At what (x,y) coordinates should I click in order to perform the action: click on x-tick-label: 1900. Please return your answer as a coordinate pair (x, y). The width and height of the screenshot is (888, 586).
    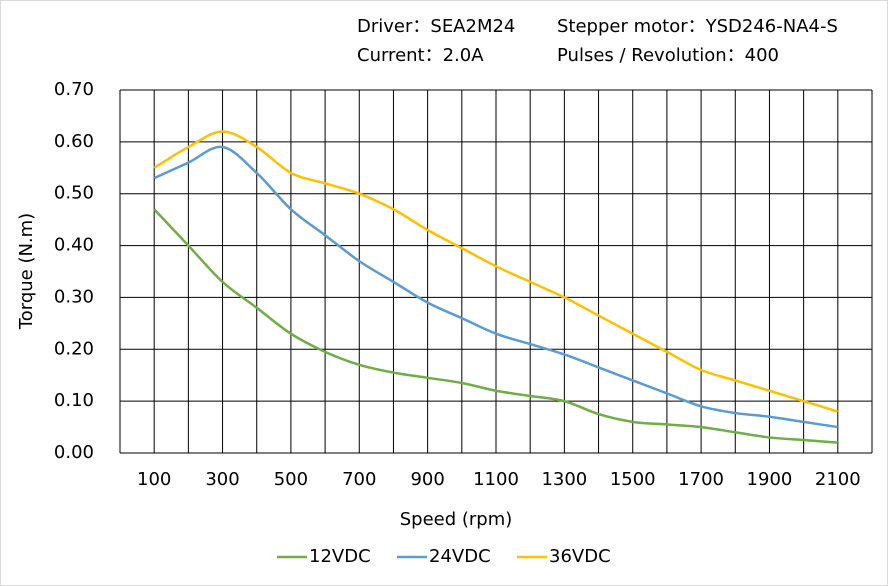
    Looking at the image, I should click on (770, 479).